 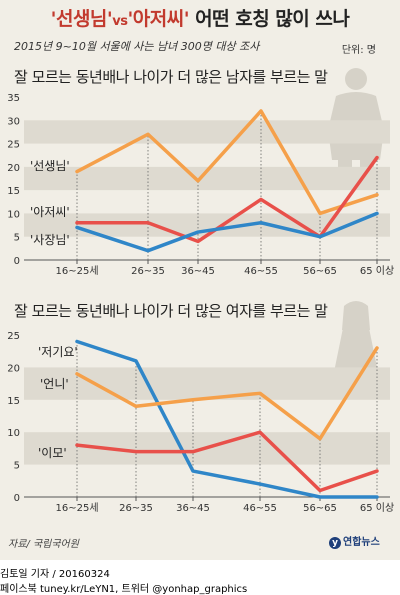 I want to click on series-label: '사장님', so click(x=50, y=240).